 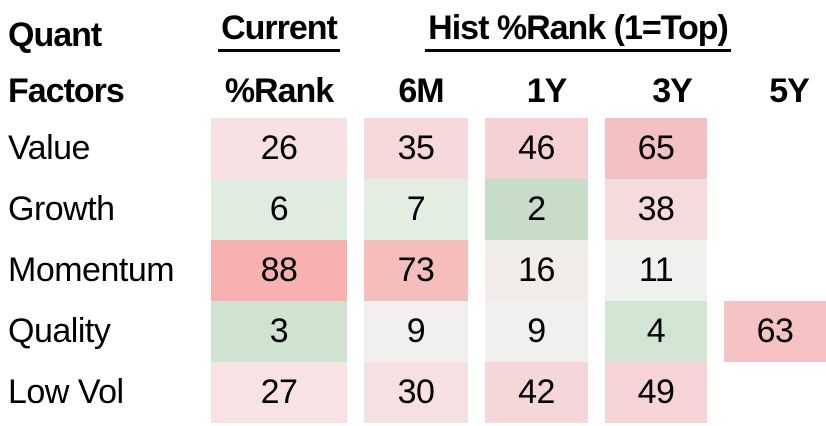 I want to click on column-header-current: %Rank, so click(x=279, y=91).